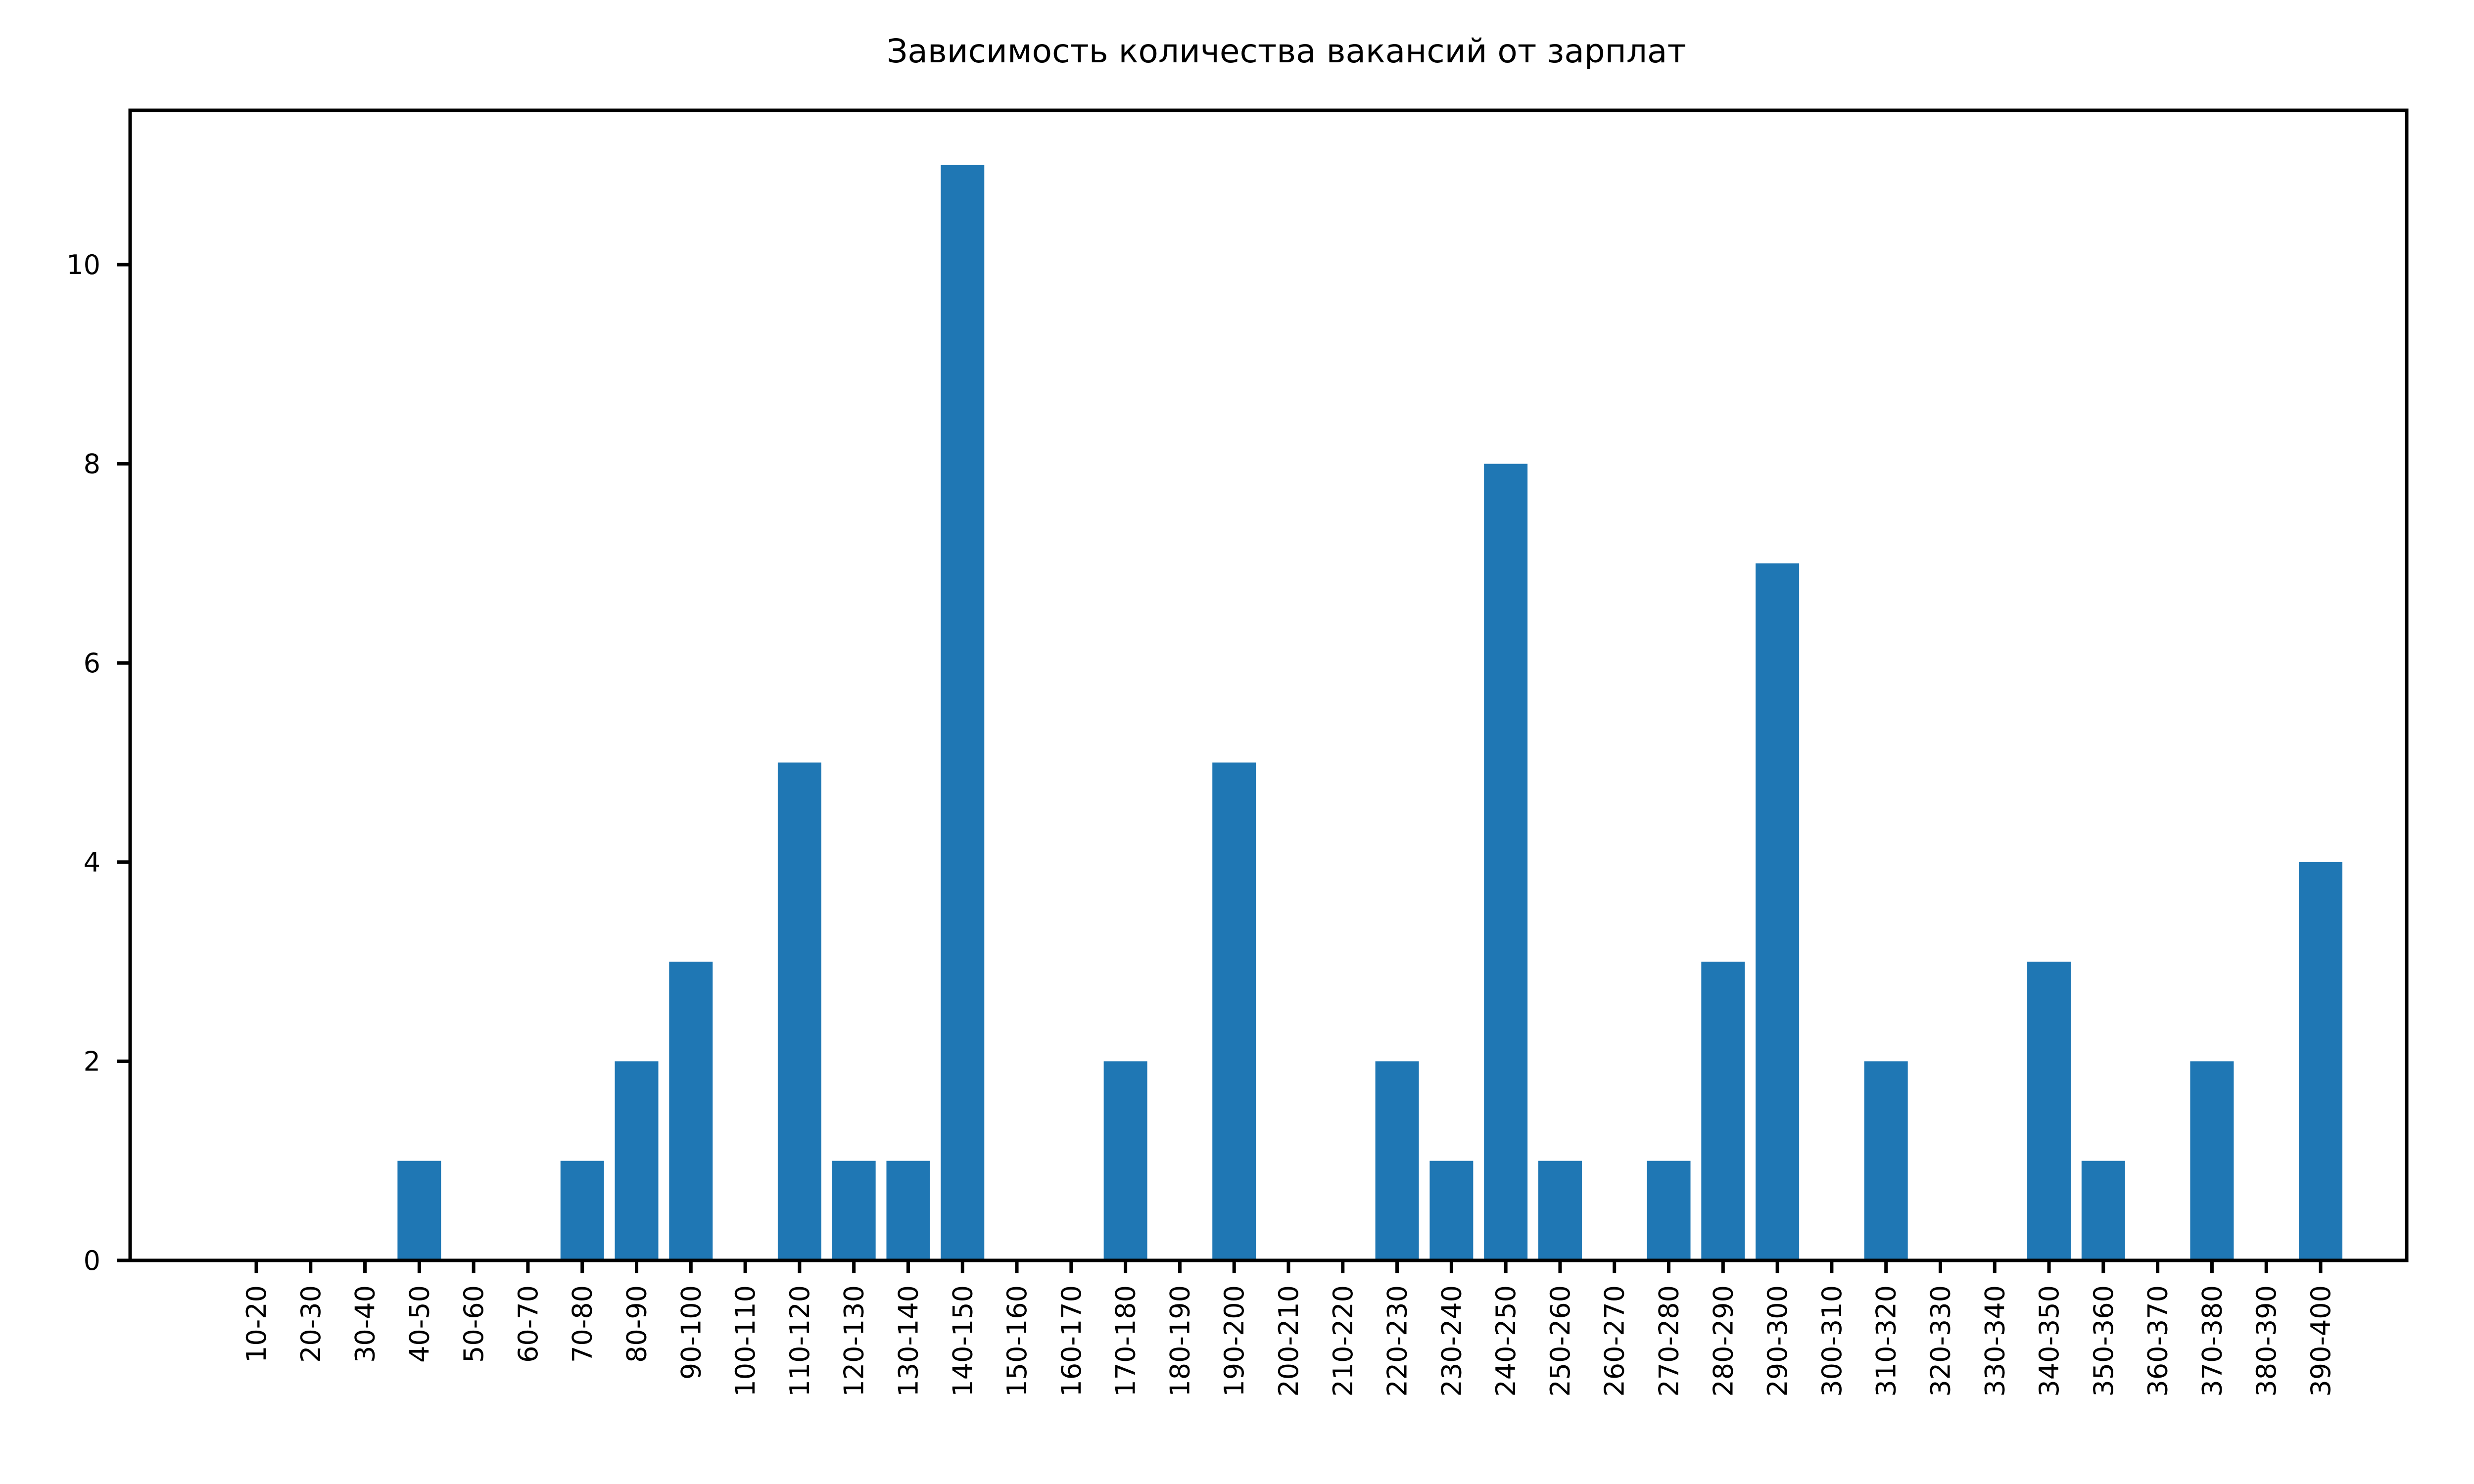 The height and width of the screenshot is (1484, 2474). I want to click on x-tick-label: 130-140, so click(909, 1341).